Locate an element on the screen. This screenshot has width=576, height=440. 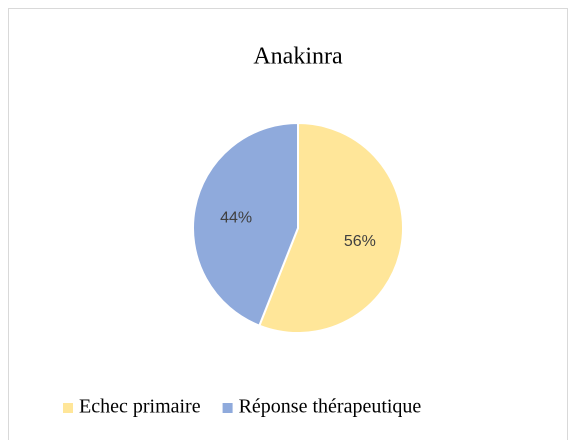
legend-label: Echec primaire is located at coordinates (140, 407).